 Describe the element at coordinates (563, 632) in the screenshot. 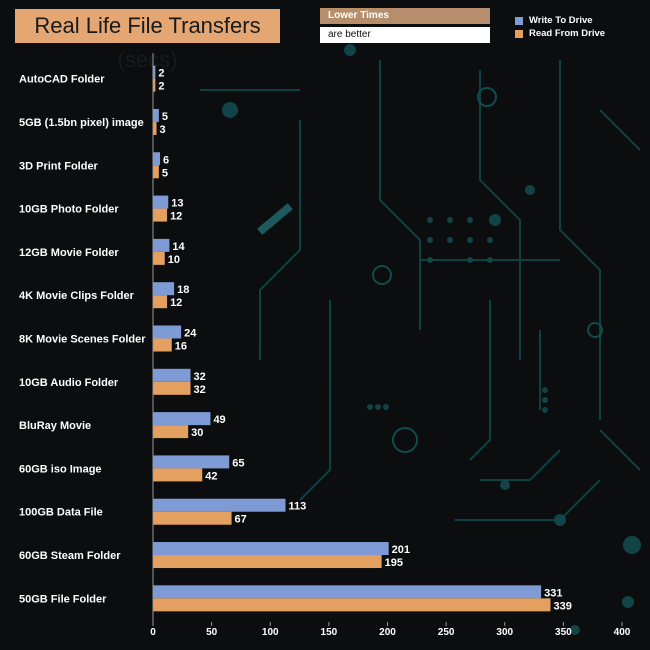

I see `x-tick-label: 350` at that location.